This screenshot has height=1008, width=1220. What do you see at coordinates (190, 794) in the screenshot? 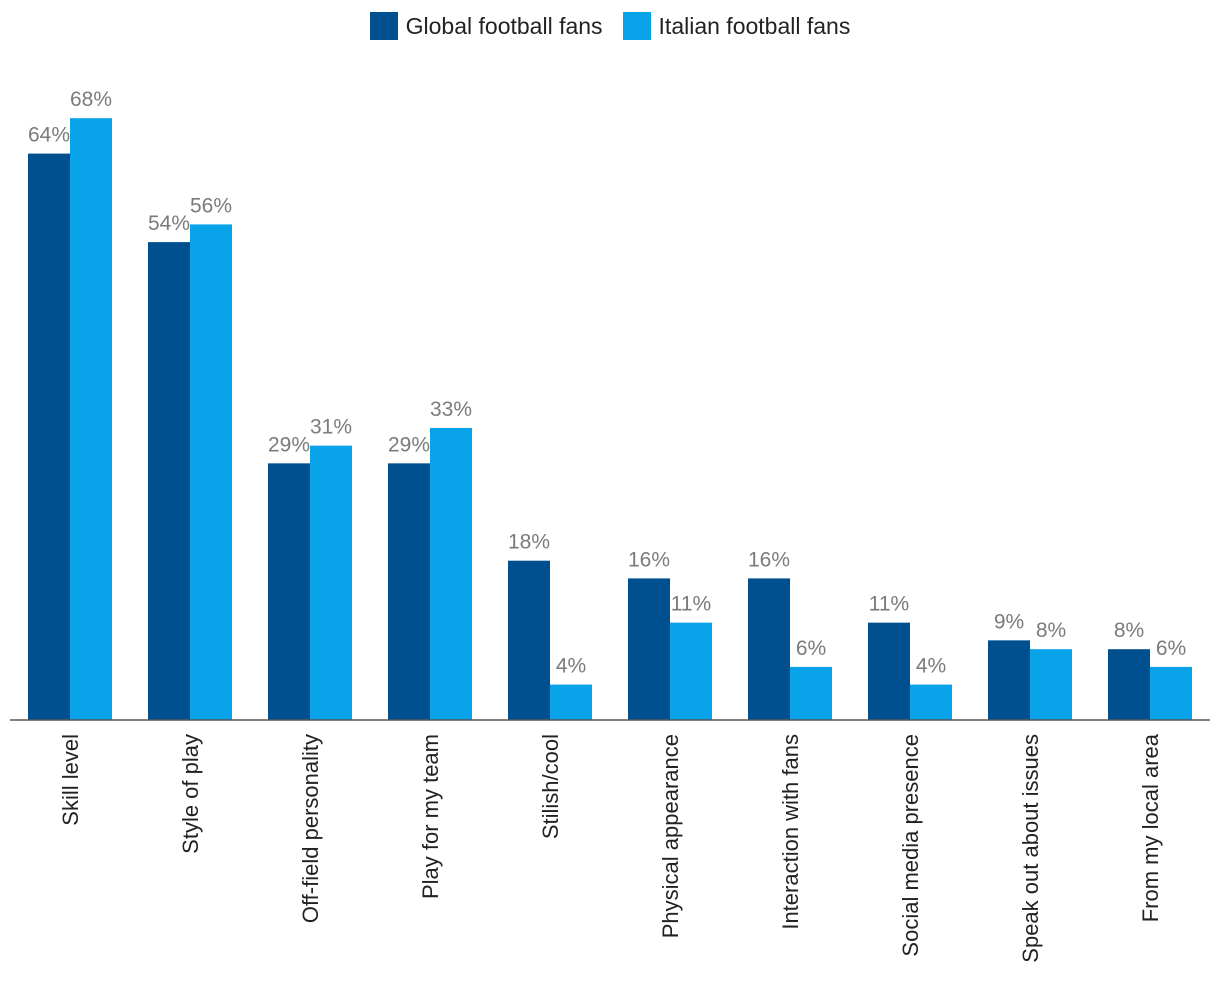
I see `category-label-1: Style of play` at bounding box center [190, 794].